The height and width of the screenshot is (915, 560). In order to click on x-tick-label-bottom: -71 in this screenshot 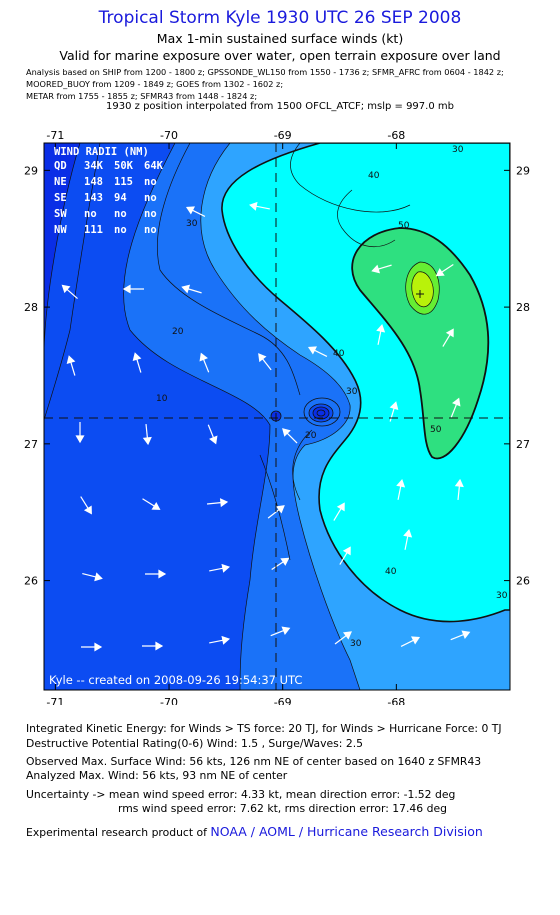, I will do `click(55, 700)`.